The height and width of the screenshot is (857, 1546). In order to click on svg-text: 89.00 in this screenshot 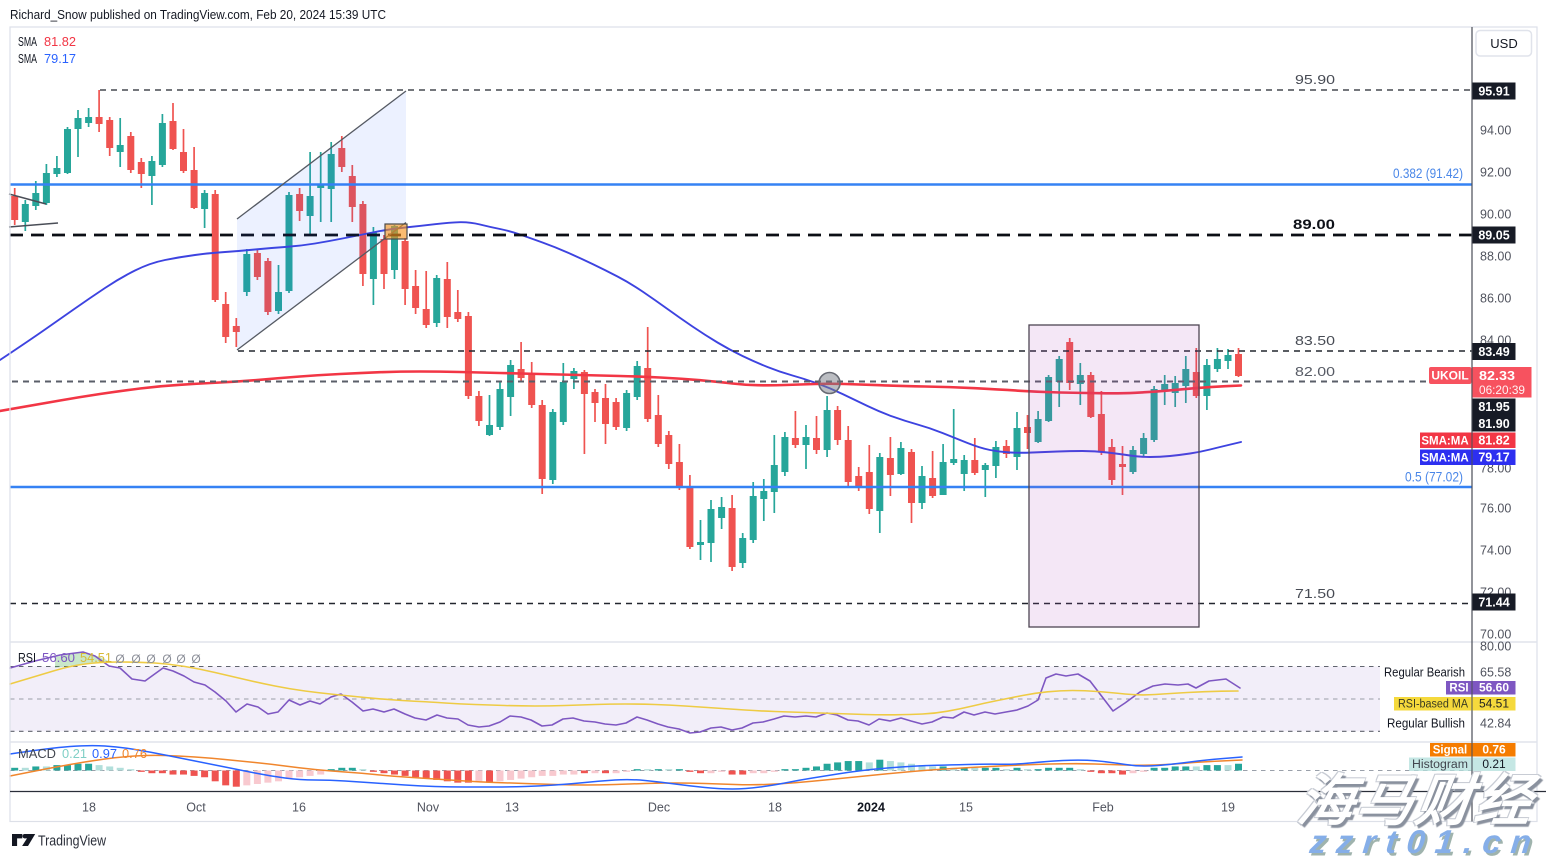, I will do `click(1314, 224)`.